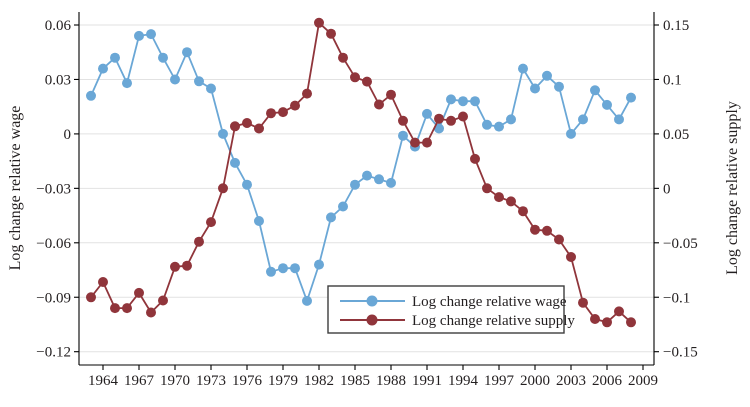 The width and height of the screenshot is (750, 407). I want to click on x-tick-label: 1991, so click(427, 381).